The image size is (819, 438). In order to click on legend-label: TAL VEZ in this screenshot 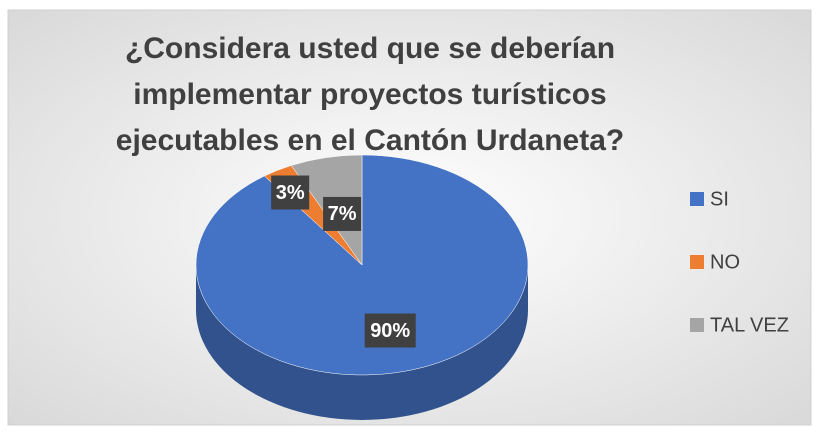, I will do `click(749, 325)`.